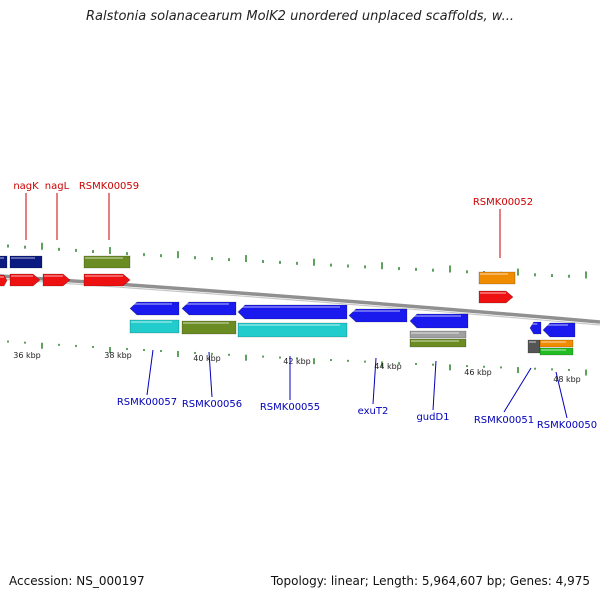 Image resolution: width=600 pixels, height=600 pixels. What do you see at coordinates (435, 333) in the screenshot?
I see `gene-gray-shine` at bounding box center [435, 333].